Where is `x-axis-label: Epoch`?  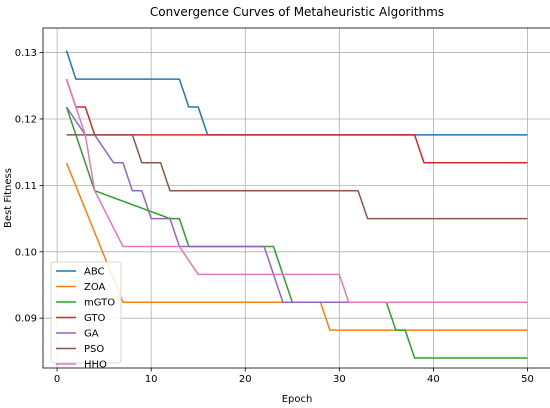
x-axis-label: Epoch is located at coordinates (297, 399).